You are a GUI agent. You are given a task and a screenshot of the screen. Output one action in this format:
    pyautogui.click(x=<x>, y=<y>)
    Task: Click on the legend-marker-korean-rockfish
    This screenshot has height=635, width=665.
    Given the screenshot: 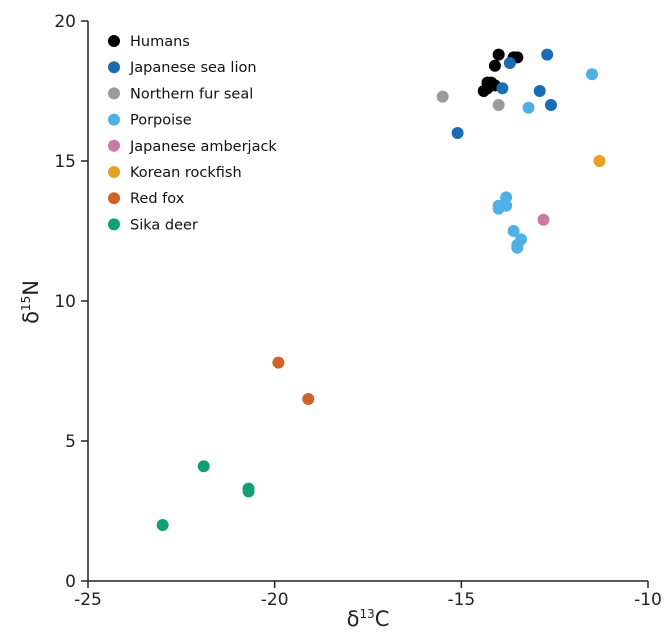 What is the action you would take?
    pyautogui.click(x=114, y=172)
    